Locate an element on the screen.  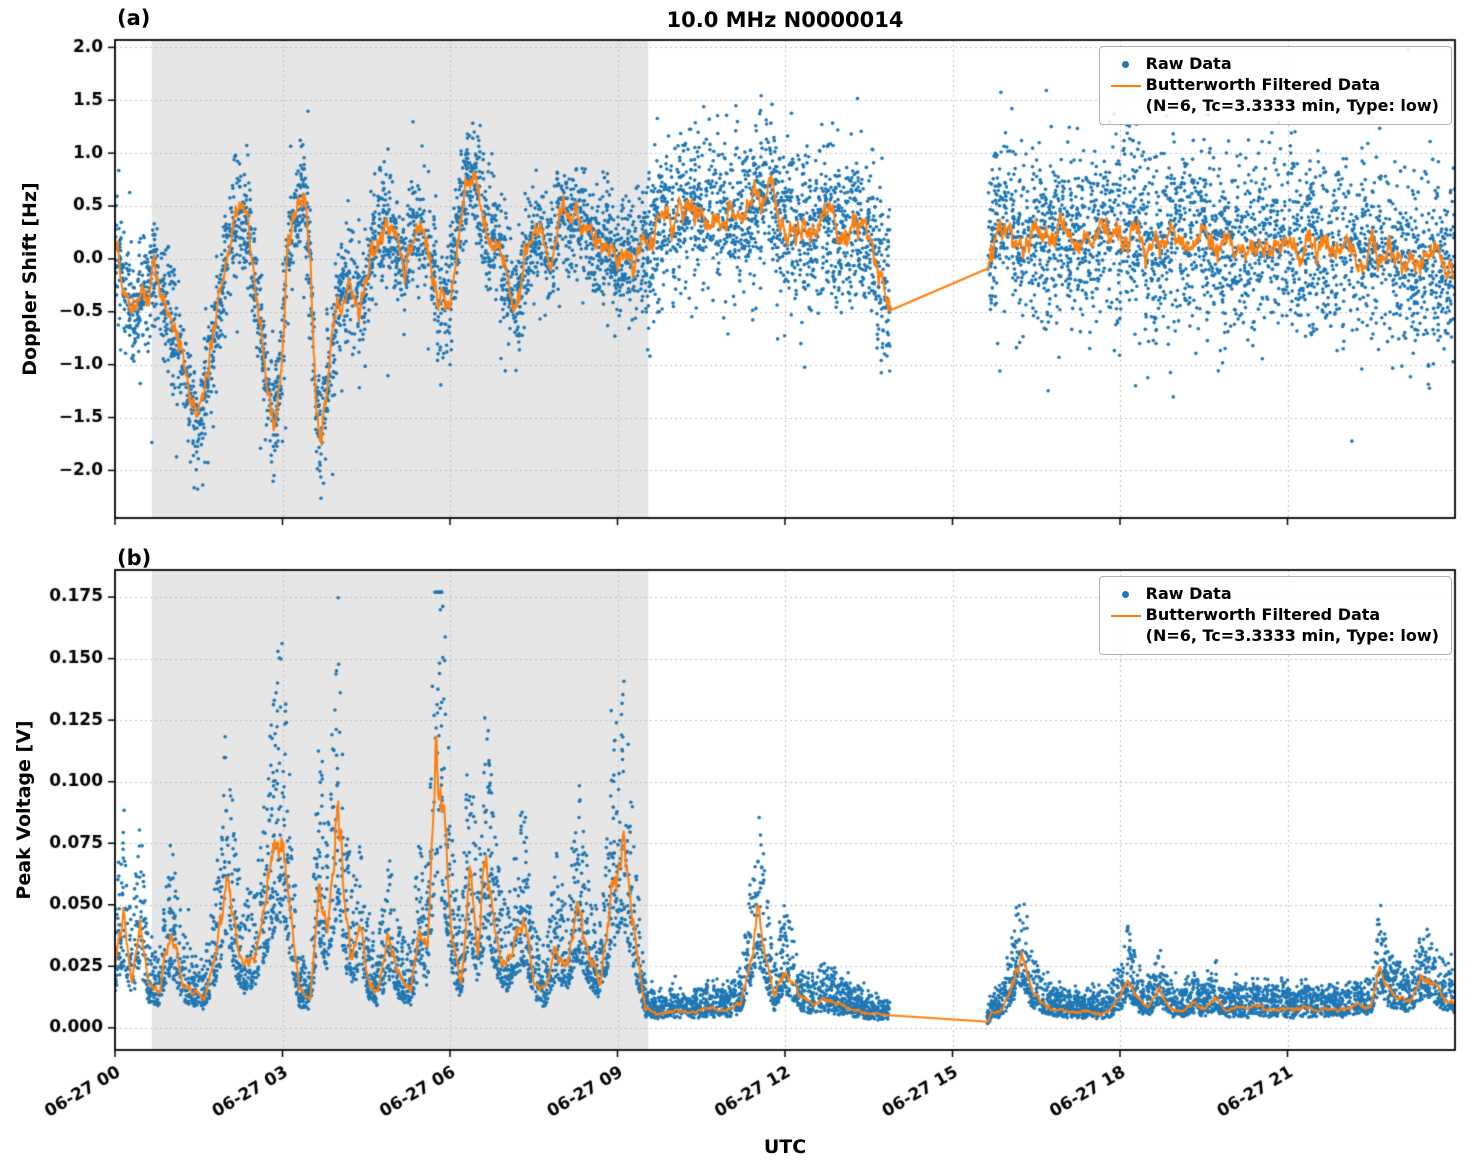
x-axis-label: UTC is located at coordinates (785, 1147).